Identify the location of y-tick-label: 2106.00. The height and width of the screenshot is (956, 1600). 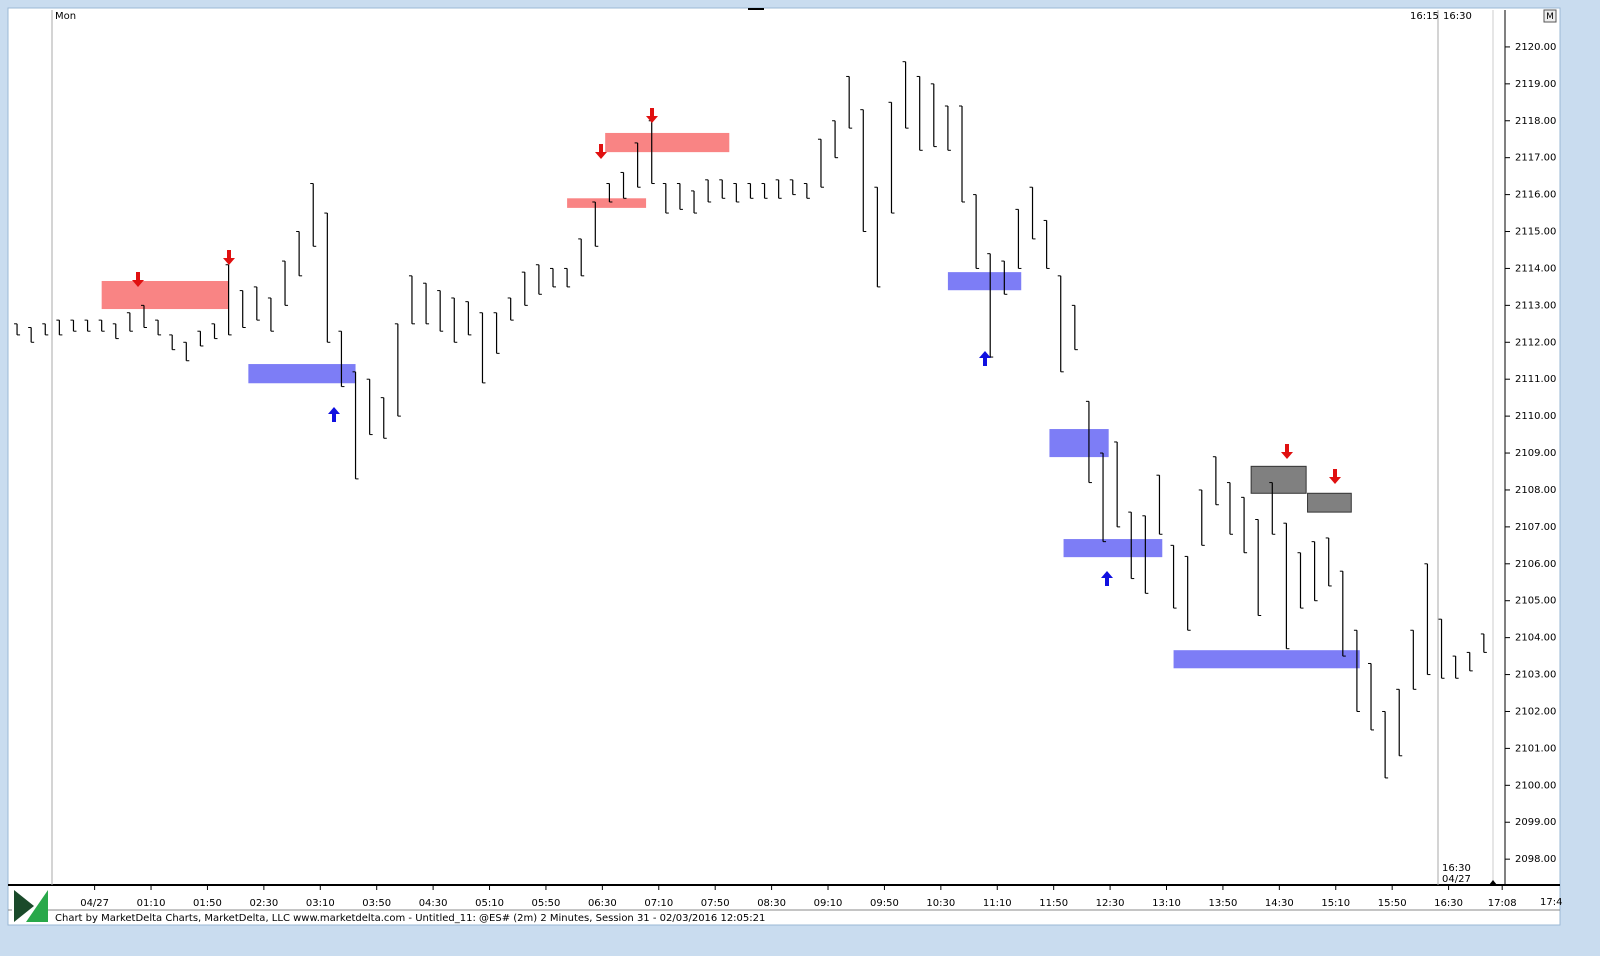
(1535, 564).